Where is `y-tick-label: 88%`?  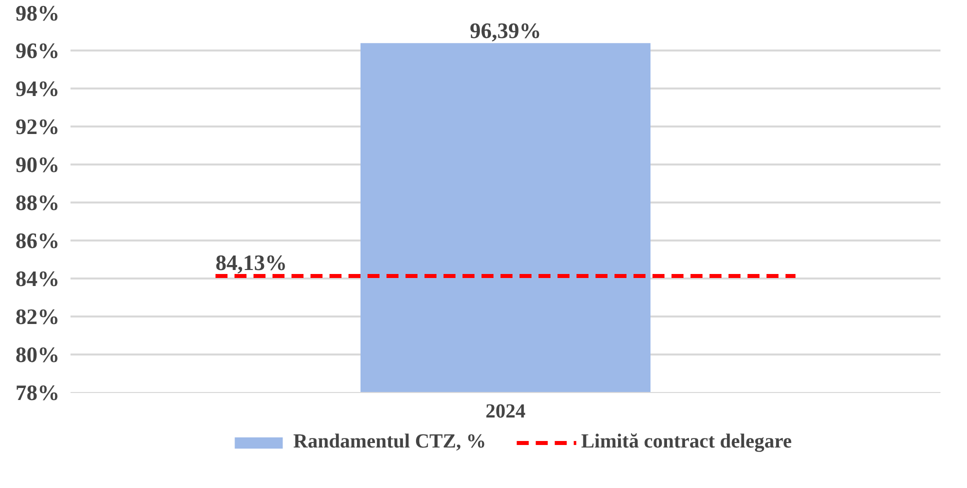
y-tick-label: 88% is located at coordinates (38, 202).